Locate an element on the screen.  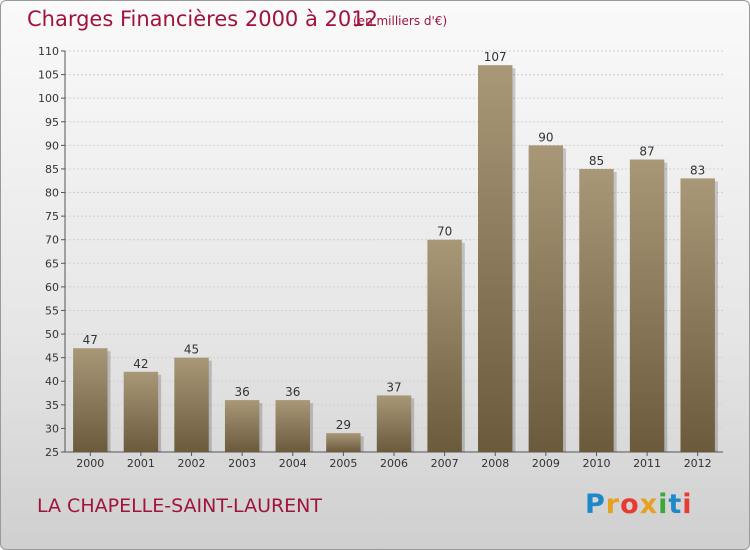
x-tick-label: 2005 is located at coordinates (343, 463).